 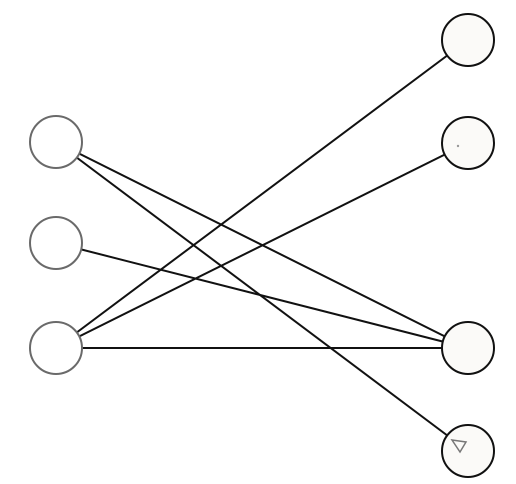 I want to click on node-l2, so click(x=56, y=243).